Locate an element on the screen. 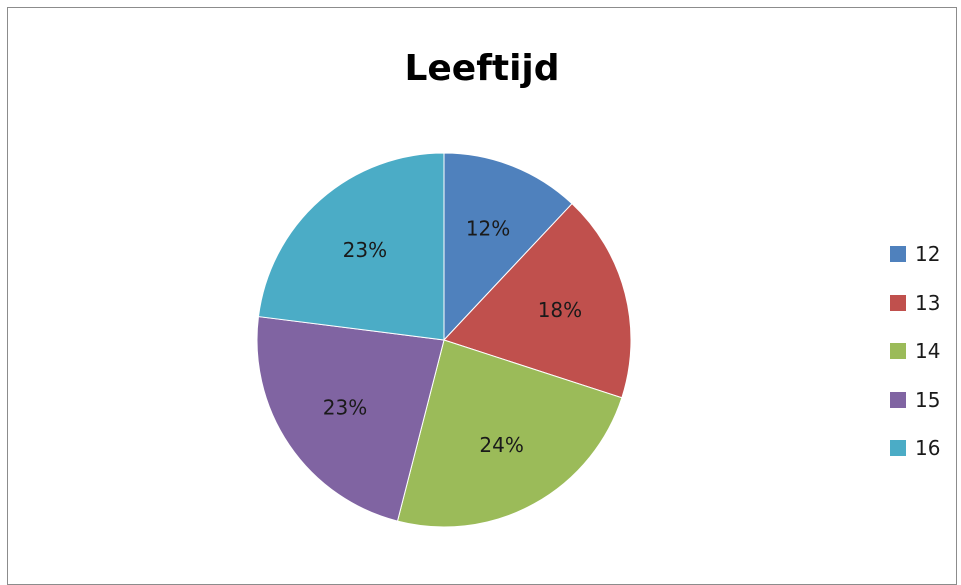  legend-item-12: 12 is located at coordinates (915, 254).